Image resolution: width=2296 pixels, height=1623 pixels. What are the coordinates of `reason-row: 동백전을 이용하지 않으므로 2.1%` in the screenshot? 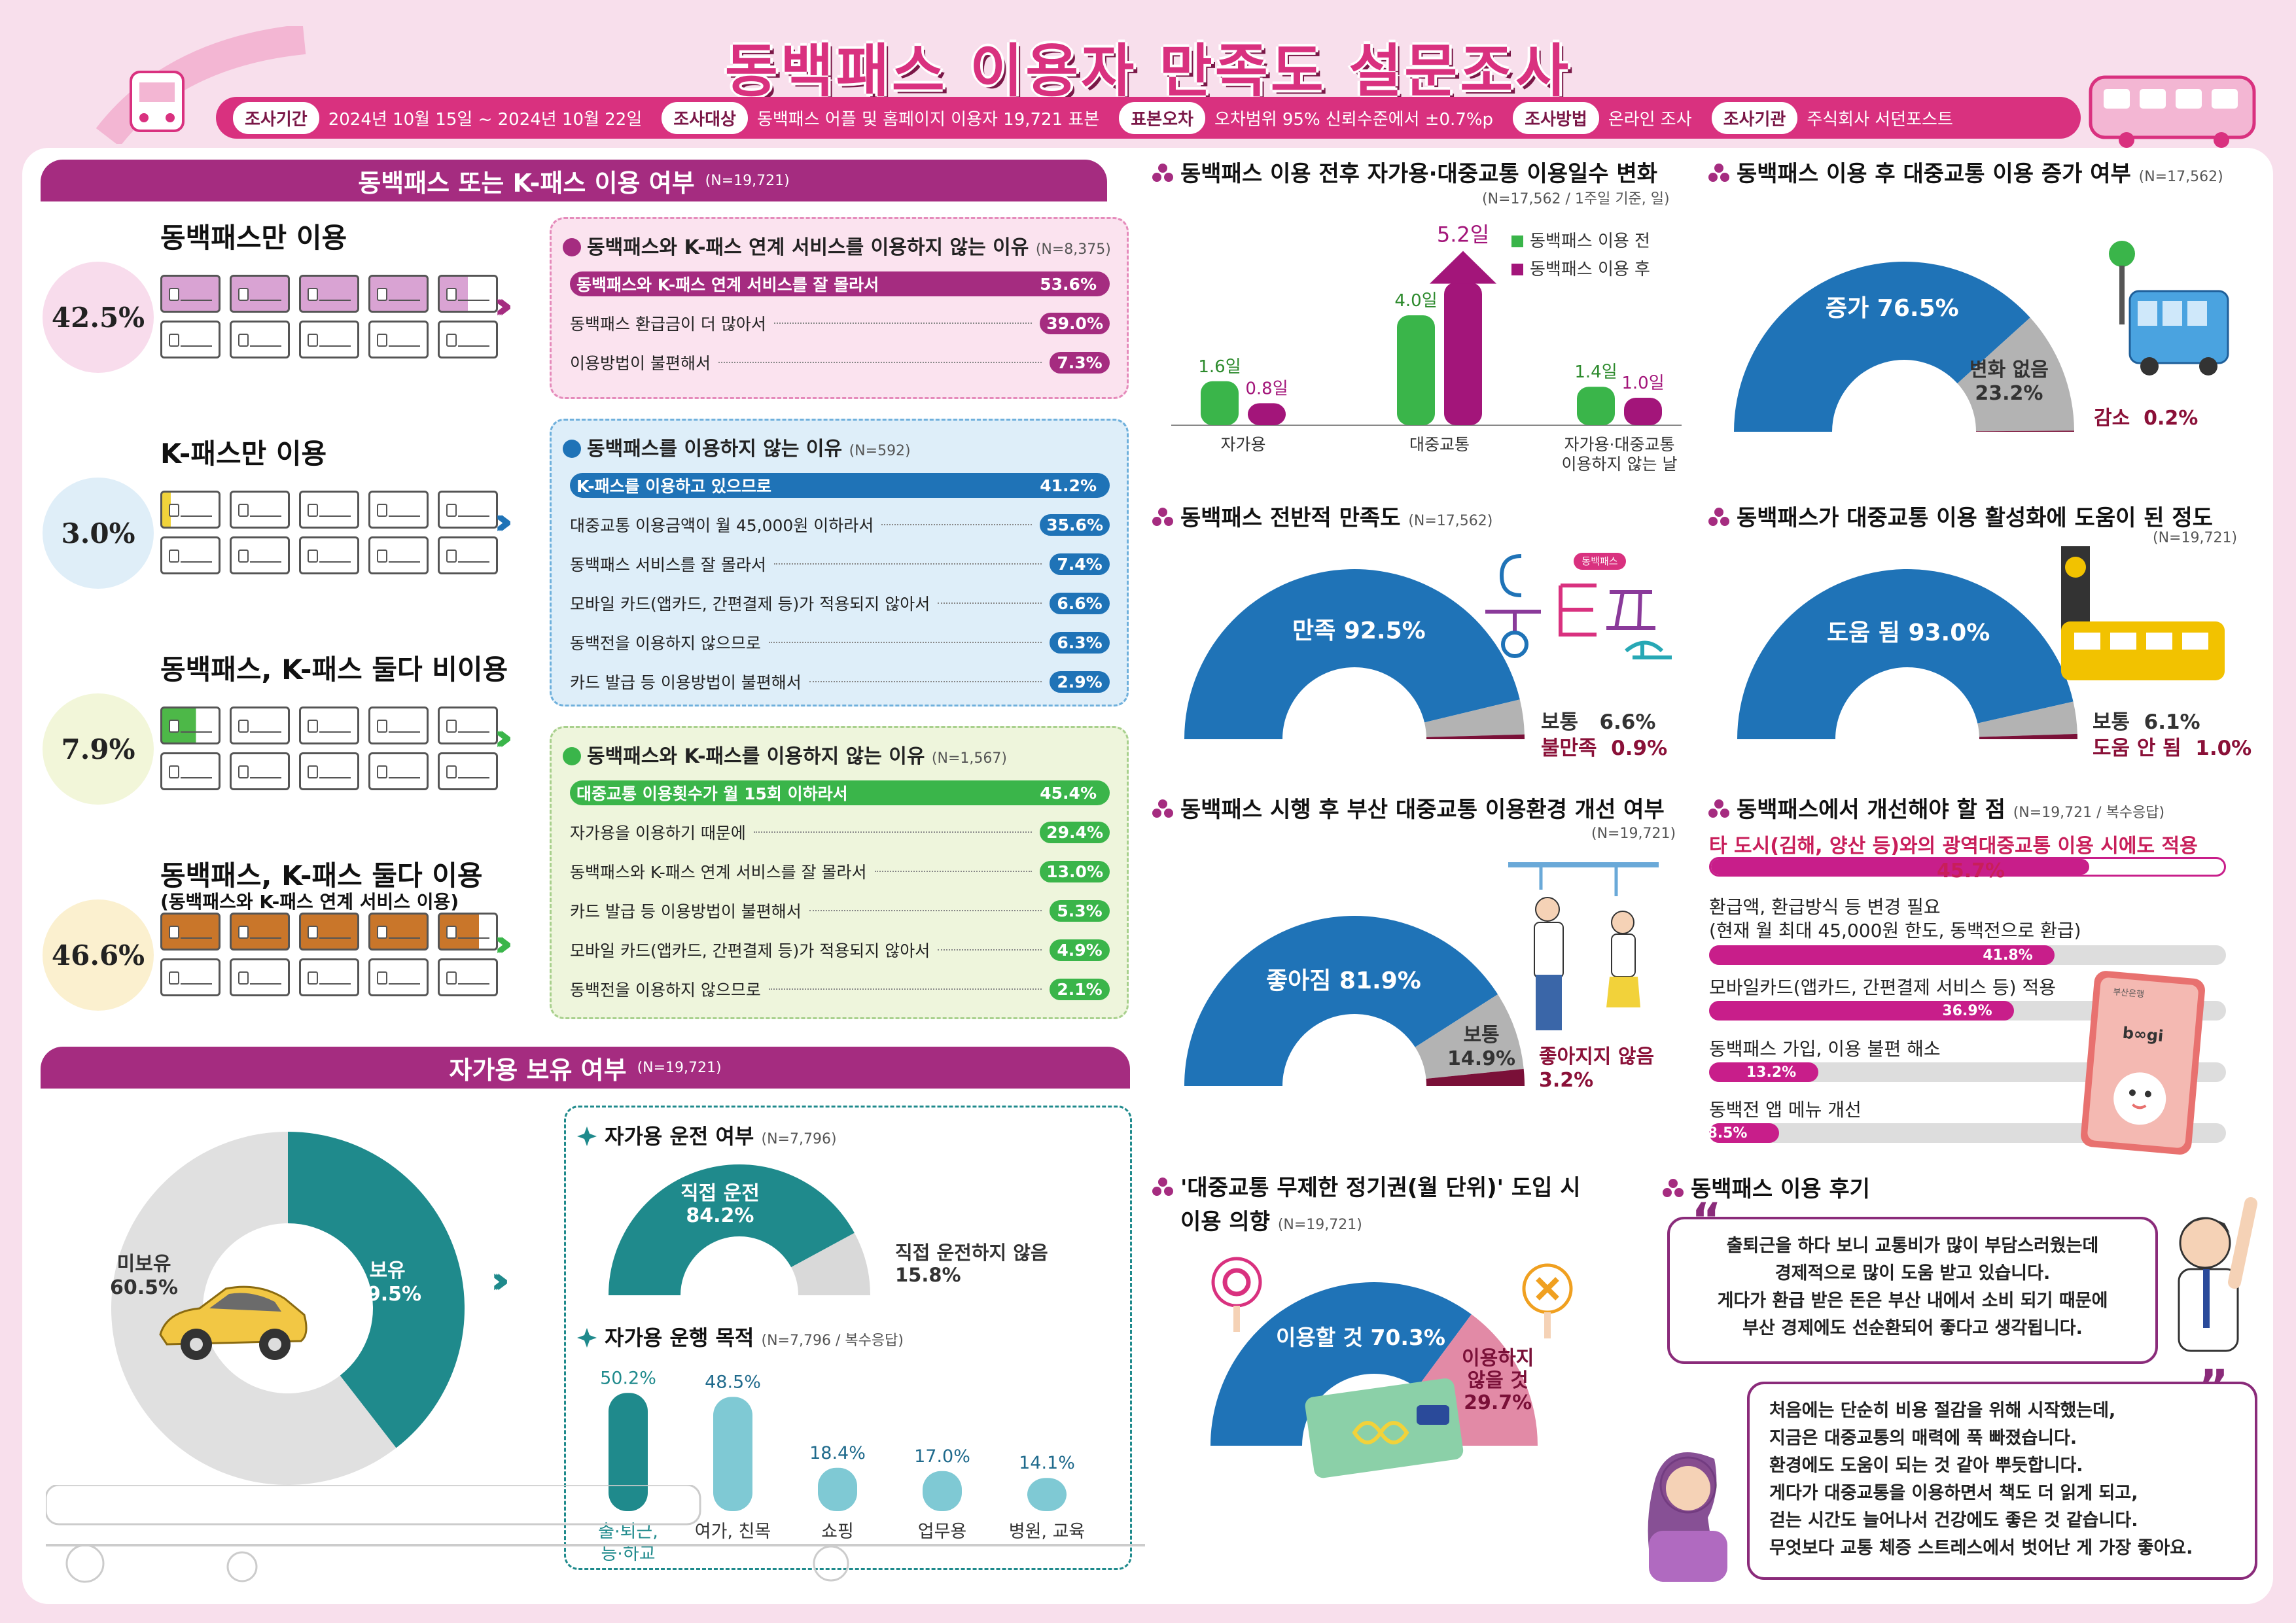 It's located at (840, 989).